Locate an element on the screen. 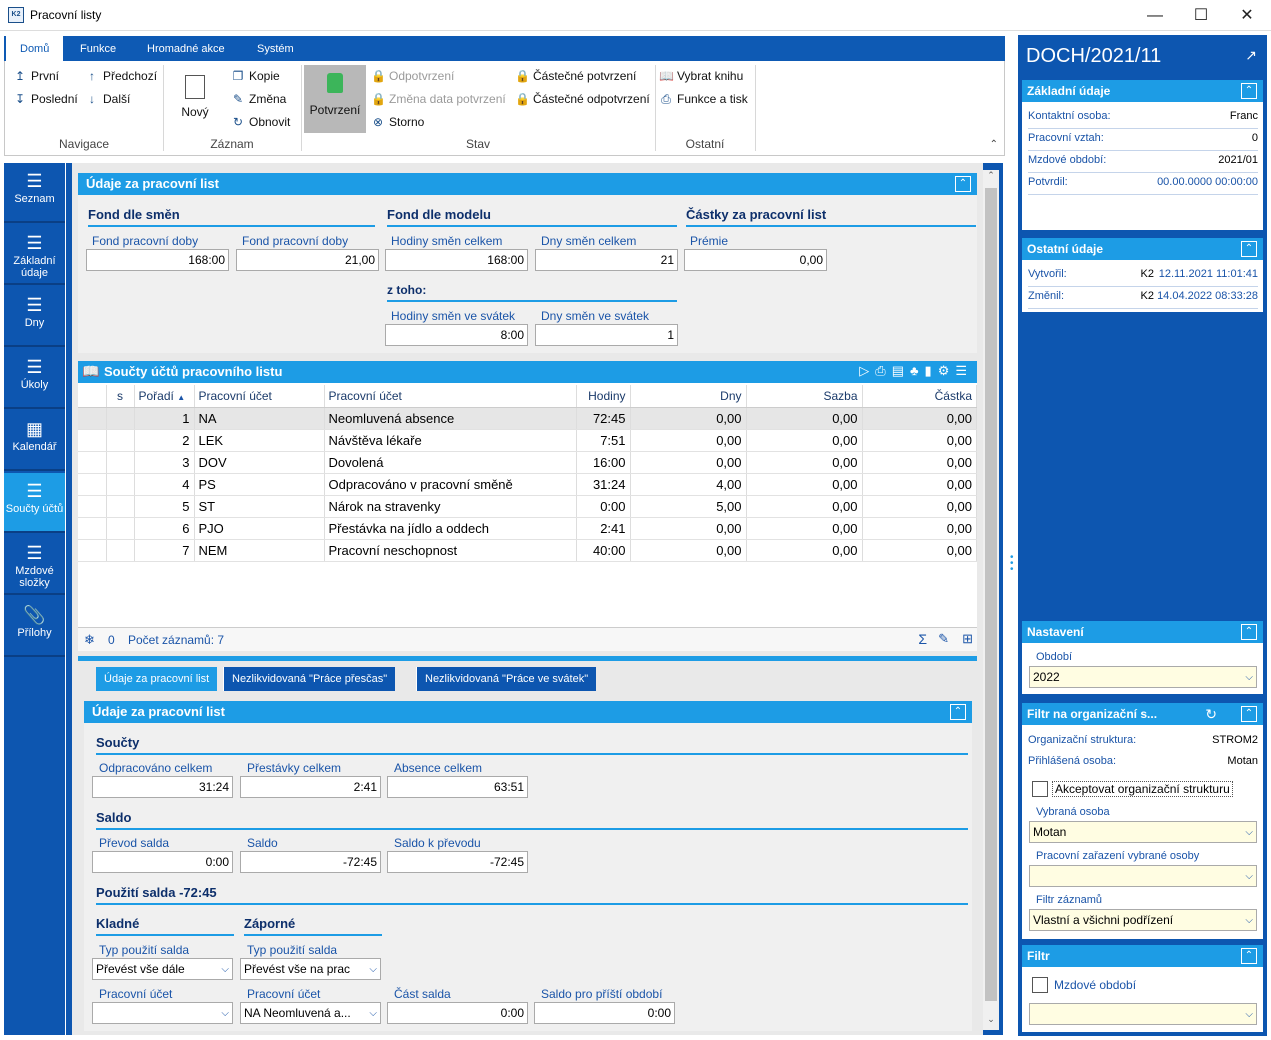 Image resolution: width=1271 pixels, height=1040 pixels. field-hodiny-smen-svatek: 8:00 is located at coordinates (456, 335).